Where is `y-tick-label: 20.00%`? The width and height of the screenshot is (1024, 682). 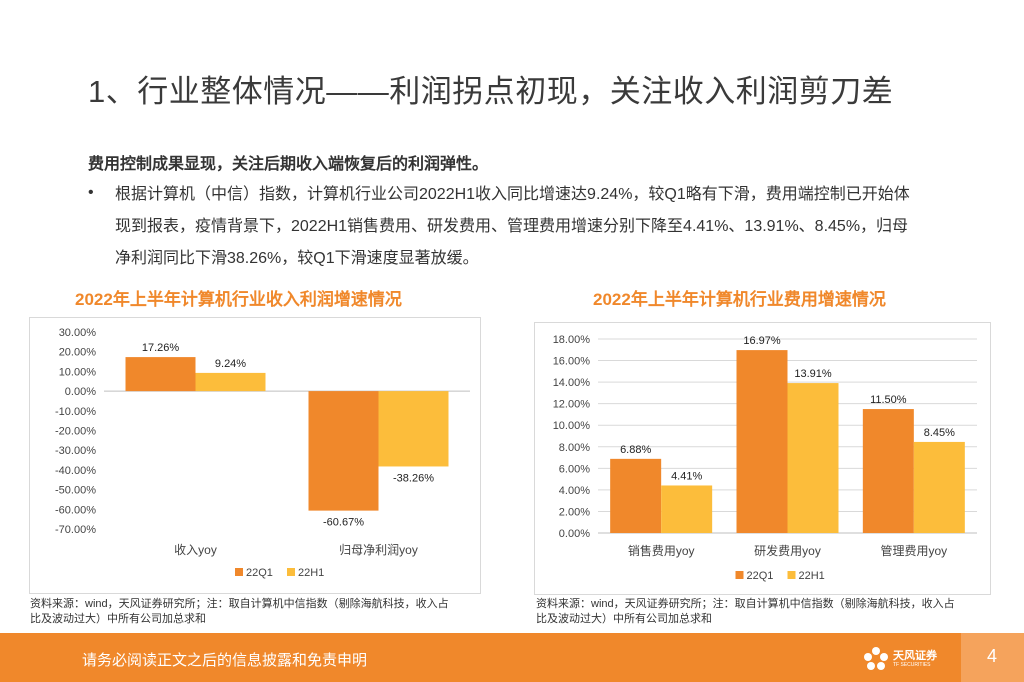 y-tick-label: 20.00% is located at coordinates (78, 353).